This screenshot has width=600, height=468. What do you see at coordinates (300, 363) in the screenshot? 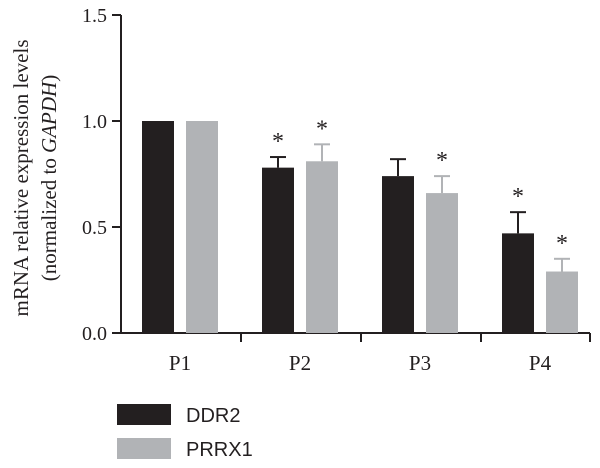
I see `x-tick-label: P2` at bounding box center [300, 363].